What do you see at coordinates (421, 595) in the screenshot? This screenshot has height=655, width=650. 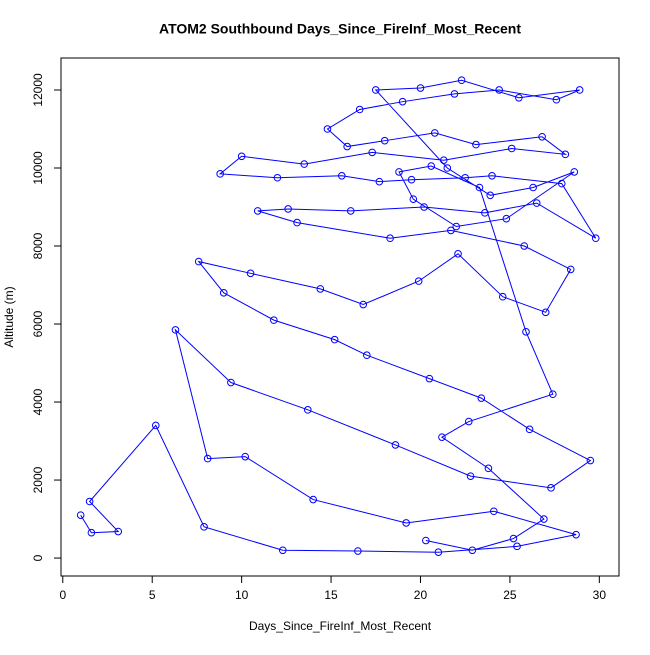 I see `x-tick-label: 20` at bounding box center [421, 595].